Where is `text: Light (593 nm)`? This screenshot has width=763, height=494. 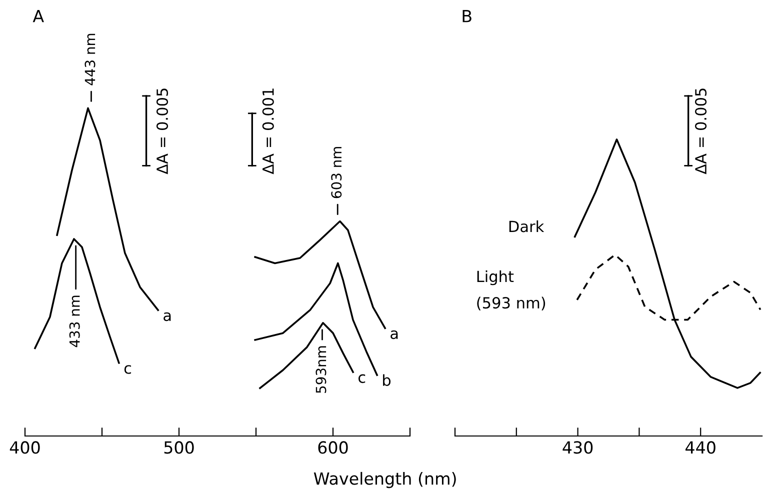
text: Light (593 nm) is located at coordinates (511, 290).